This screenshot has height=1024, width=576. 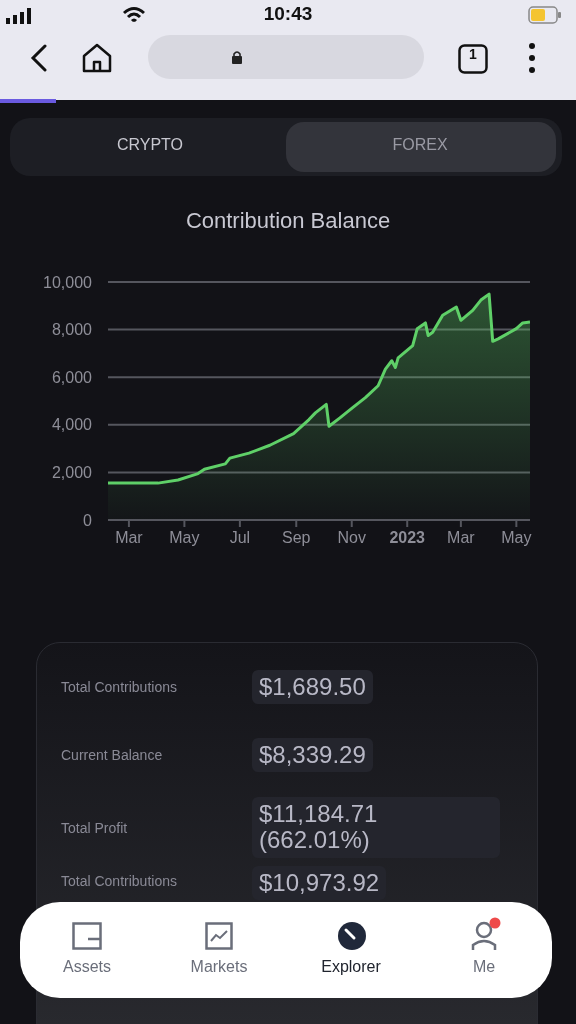 I want to click on text: $11,184.71 (662.01%), so click(x=376, y=827).